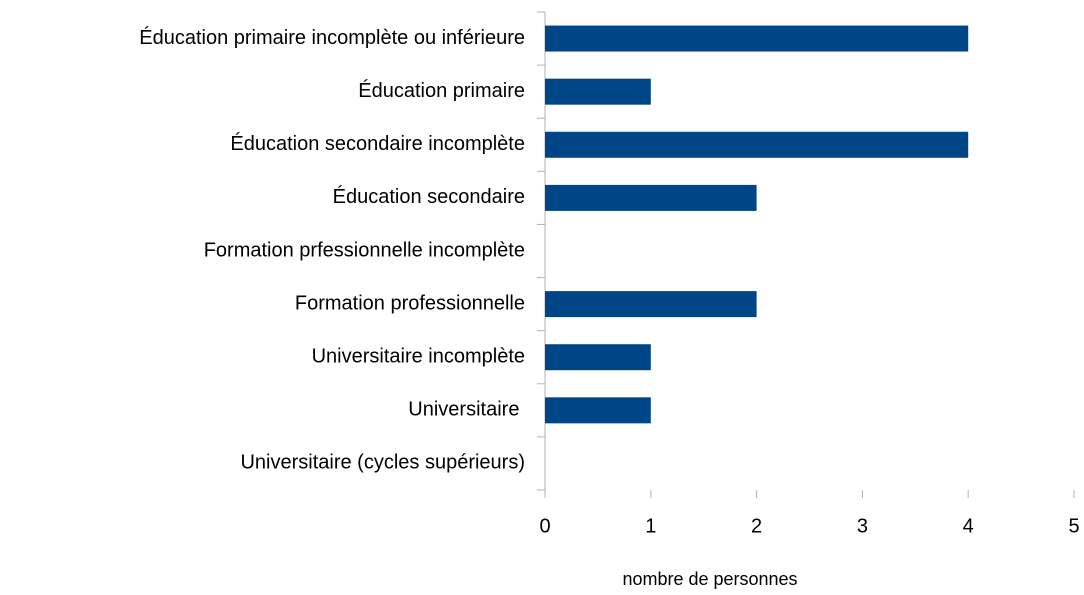 The width and height of the screenshot is (1084, 595). What do you see at coordinates (650, 526) in the screenshot?
I see `x-tick-label: 1` at bounding box center [650, 526].